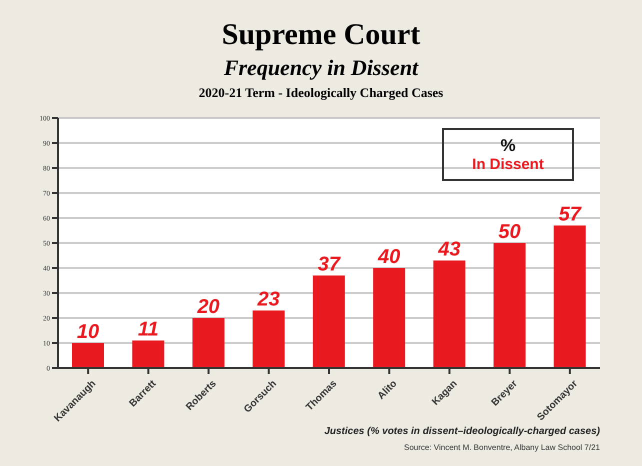 Image resolution: width=642 pixels, height=466 pixels. What do you see at coordinates (268, 299) in the screenshot?
I see `data-label: 23` at bounding box center [268, 299].